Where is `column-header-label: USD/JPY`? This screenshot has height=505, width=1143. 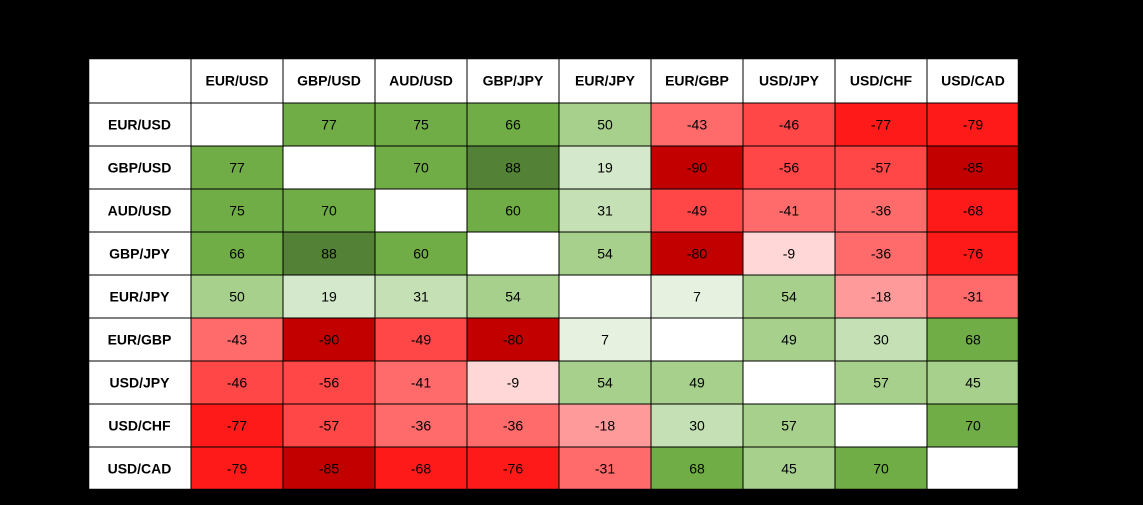
column-header-label: USD/JPY is located at coordinates (789, 81).